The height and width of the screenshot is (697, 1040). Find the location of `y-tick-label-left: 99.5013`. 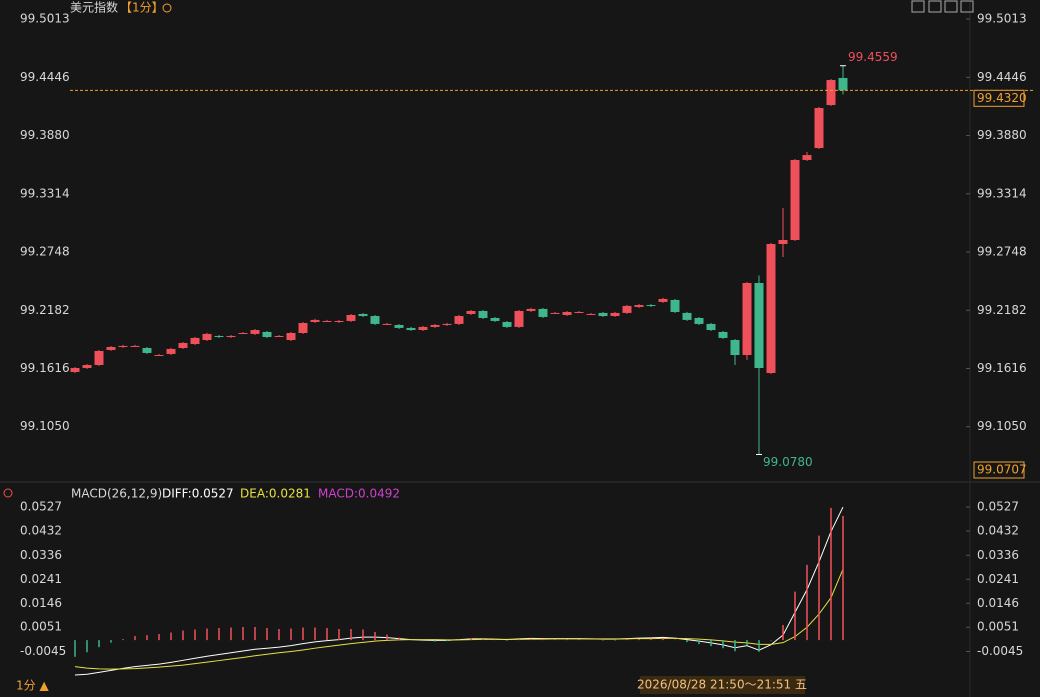

y-tick-label-left: 99.5013 is located at coordinates (45, 19).